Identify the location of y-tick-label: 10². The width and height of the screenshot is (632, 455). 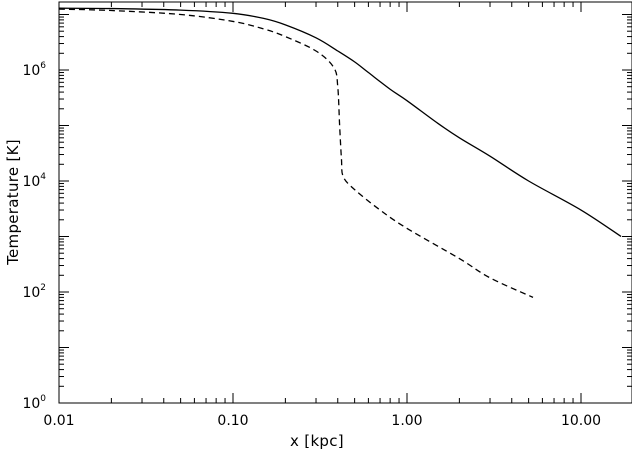
(34, 292).